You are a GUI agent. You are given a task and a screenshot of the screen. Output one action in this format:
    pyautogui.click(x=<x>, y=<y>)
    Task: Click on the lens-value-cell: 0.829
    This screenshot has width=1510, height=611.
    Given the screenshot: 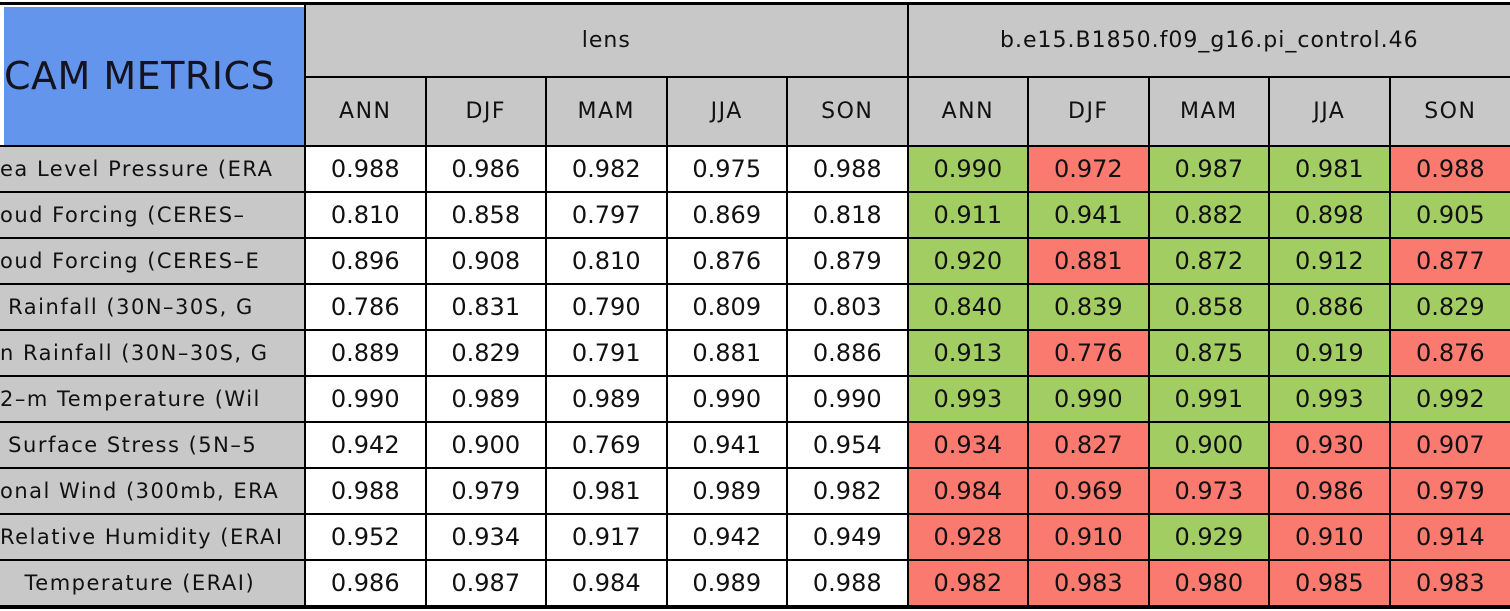 What is the action you would take?
    pyautogui.click(x=485, y=353)
    